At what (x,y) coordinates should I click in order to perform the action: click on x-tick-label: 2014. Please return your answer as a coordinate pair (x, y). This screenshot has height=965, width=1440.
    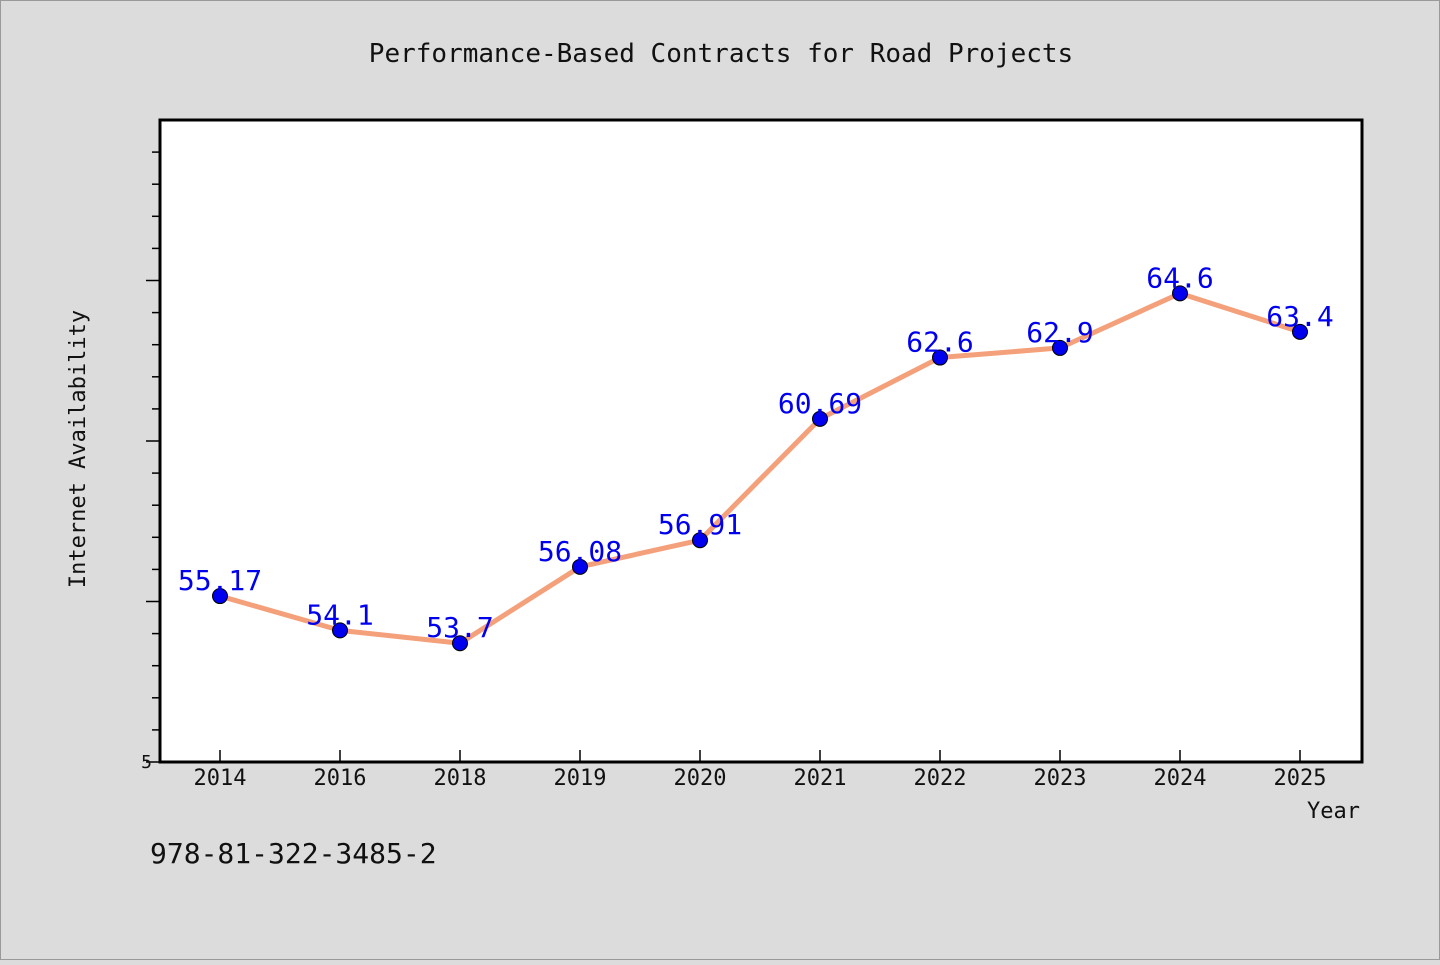
    Looking at the image, I should click on (220, 778).